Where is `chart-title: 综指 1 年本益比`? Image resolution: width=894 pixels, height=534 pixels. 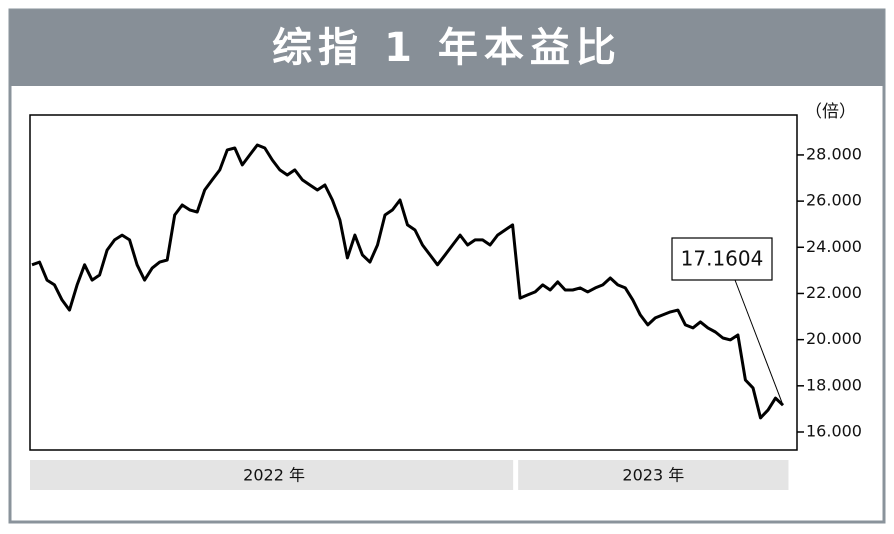 chart-title: 综指 1 年本益比 is located at coordinates (447, 48).